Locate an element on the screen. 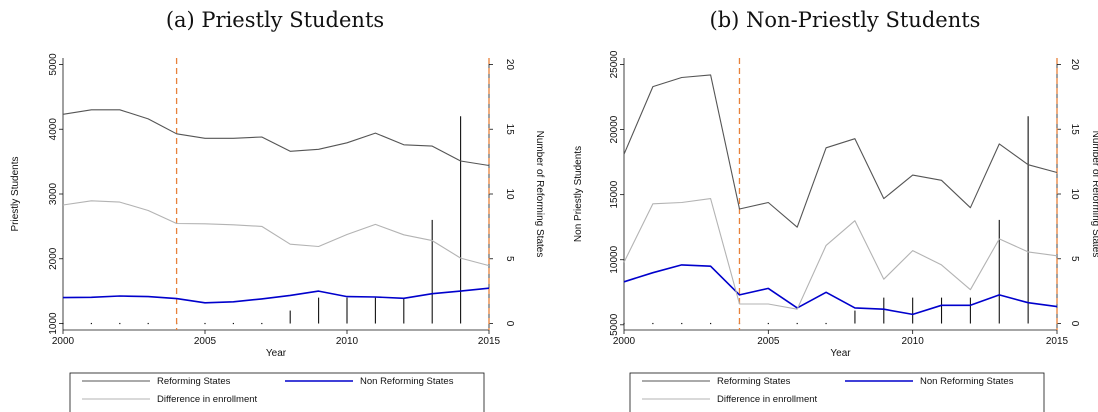  y-tick-label: 2000 is located at coordinates (53, 258).